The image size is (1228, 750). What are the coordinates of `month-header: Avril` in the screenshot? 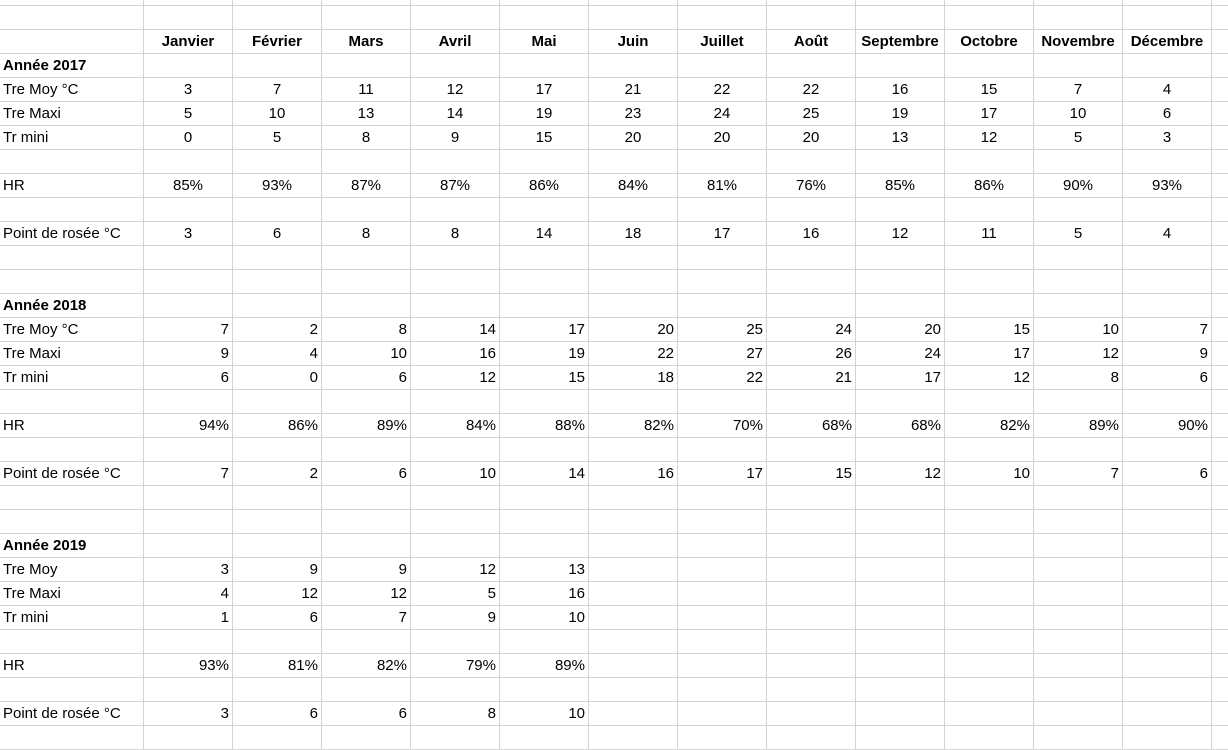 It's located at (455, 42).